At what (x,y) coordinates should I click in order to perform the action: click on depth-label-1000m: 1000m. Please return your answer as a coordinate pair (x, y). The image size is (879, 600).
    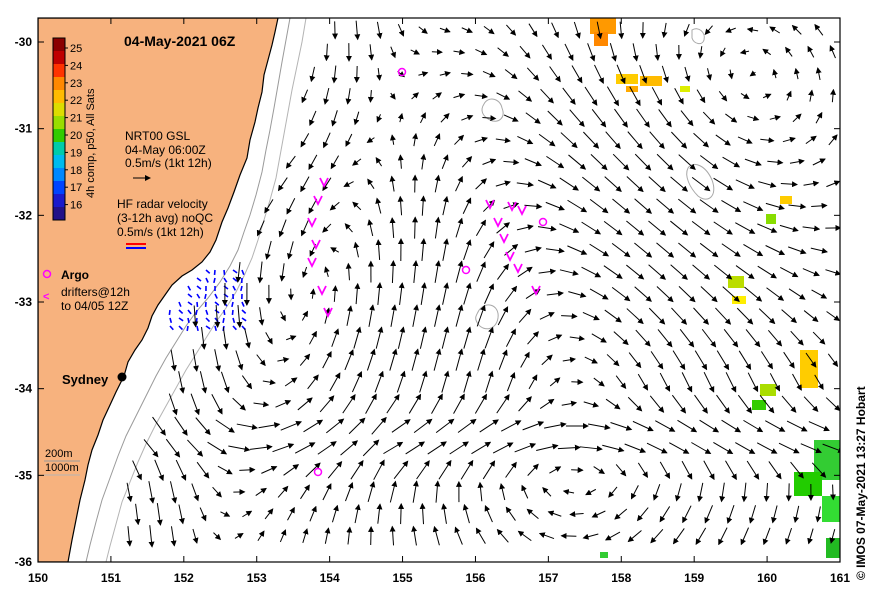
    Looking at the image, I should click on (62, 468).